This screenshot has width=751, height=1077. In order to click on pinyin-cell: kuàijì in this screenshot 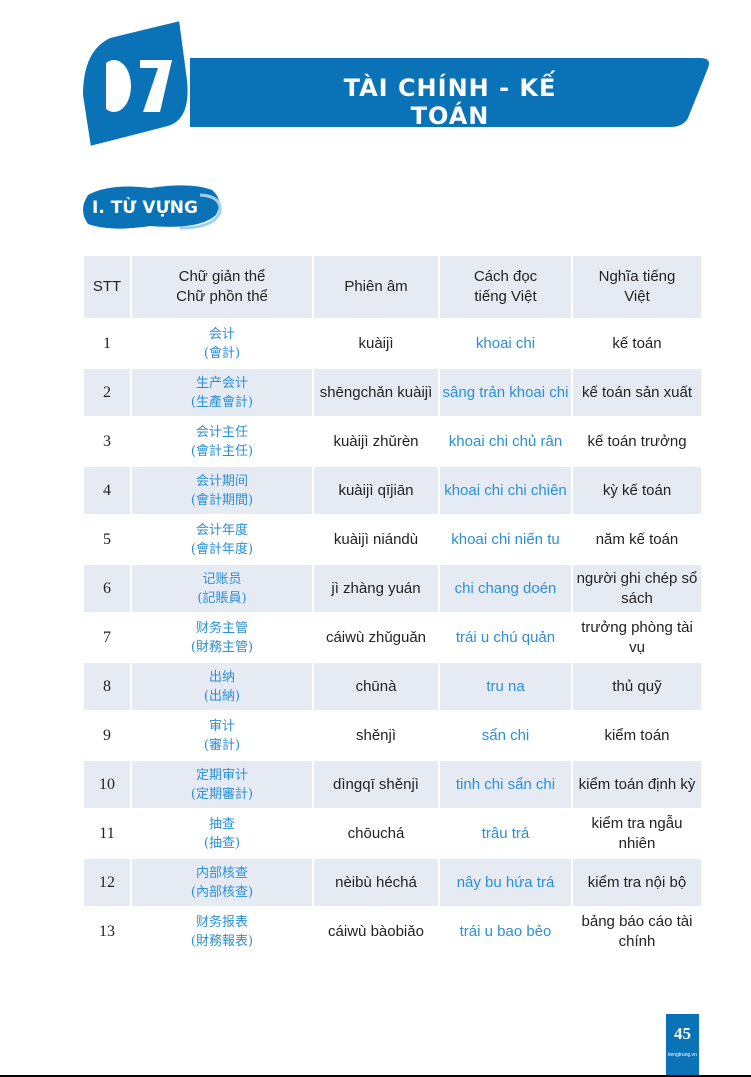, I will do `click(376, 344)`.